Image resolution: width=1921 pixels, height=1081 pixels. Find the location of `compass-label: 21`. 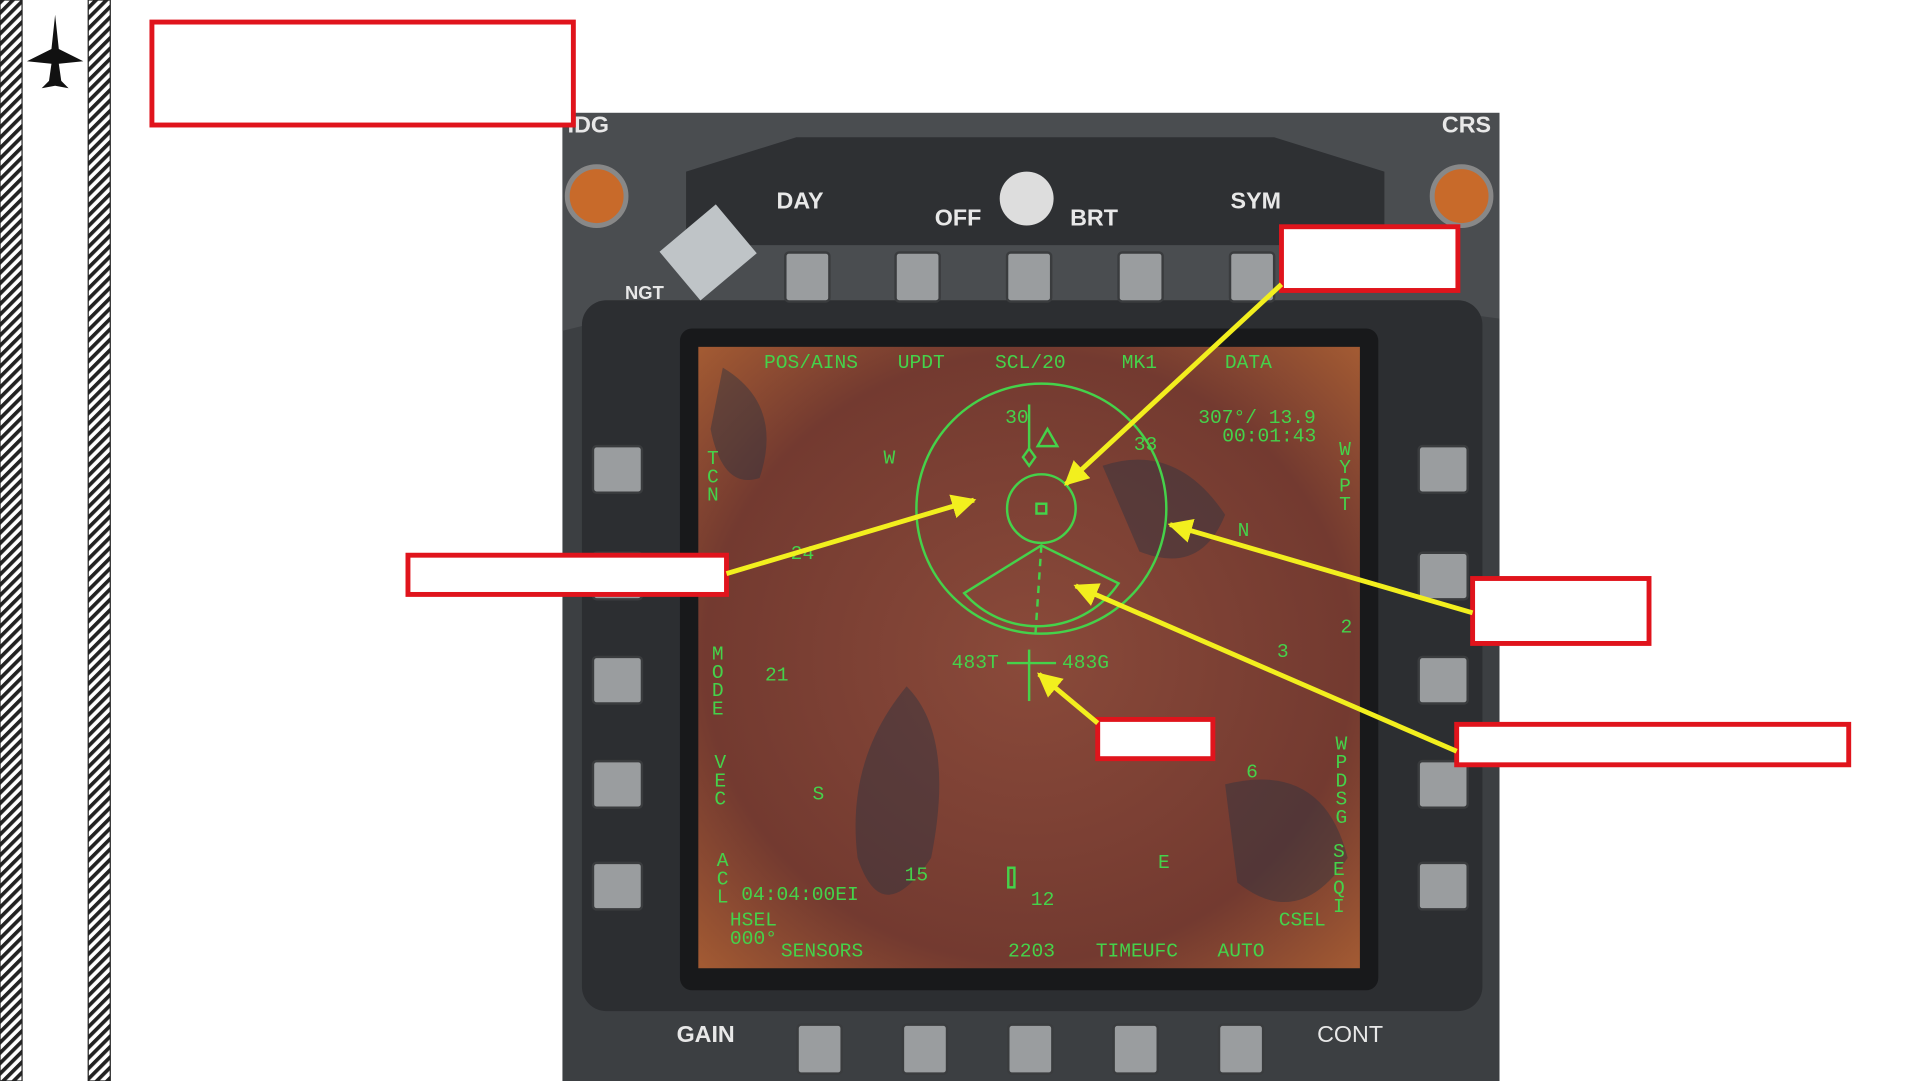

compass-label: 21 is located at coordinates (777, 675).